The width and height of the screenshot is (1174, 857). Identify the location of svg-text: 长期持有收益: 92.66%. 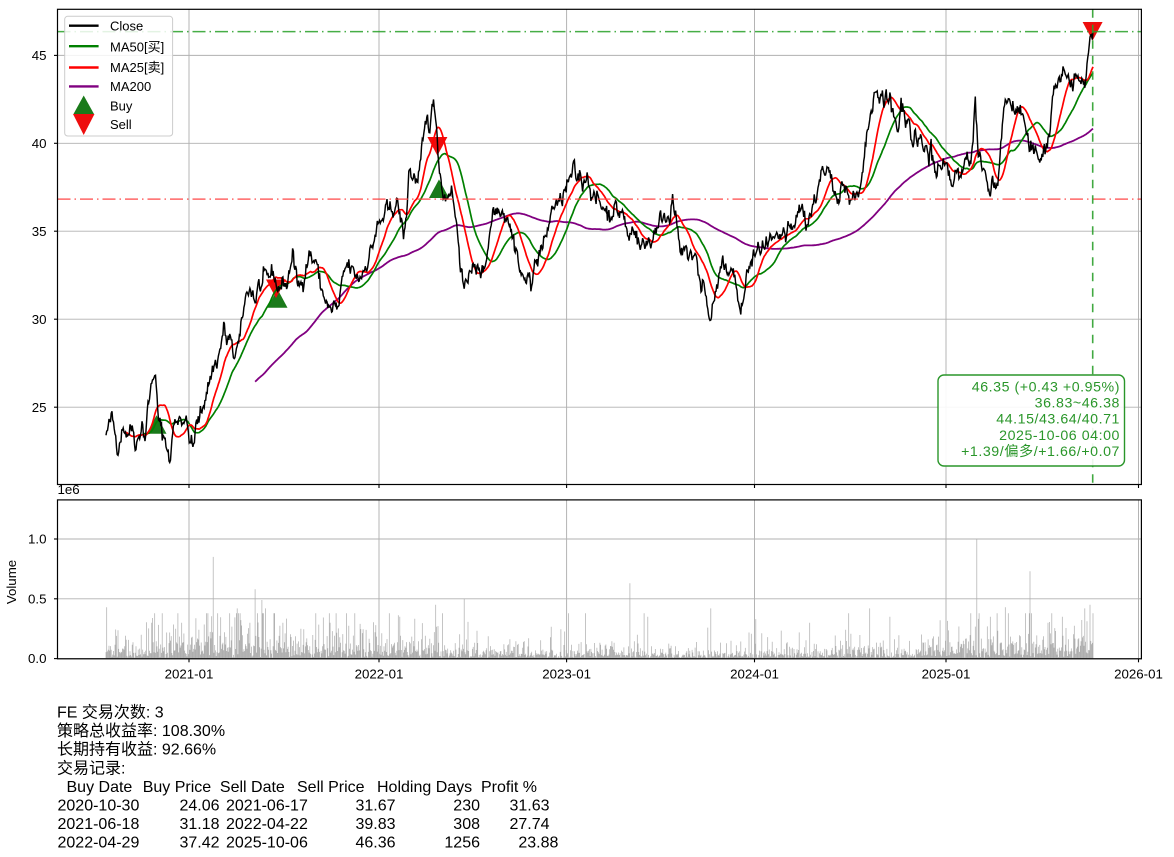
(136, 750).